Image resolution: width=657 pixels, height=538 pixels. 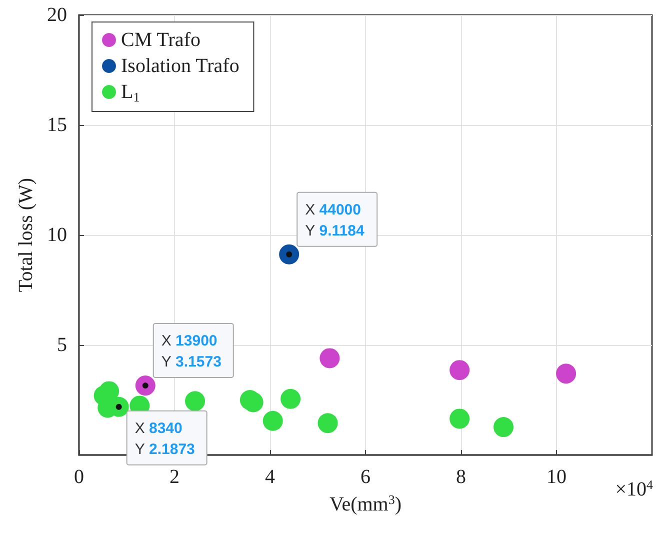 What do you see at coordinates (26, 235) in the screenshot?
I see `y-axis-title: Total loss (W)` at bounding box center [26, 235].